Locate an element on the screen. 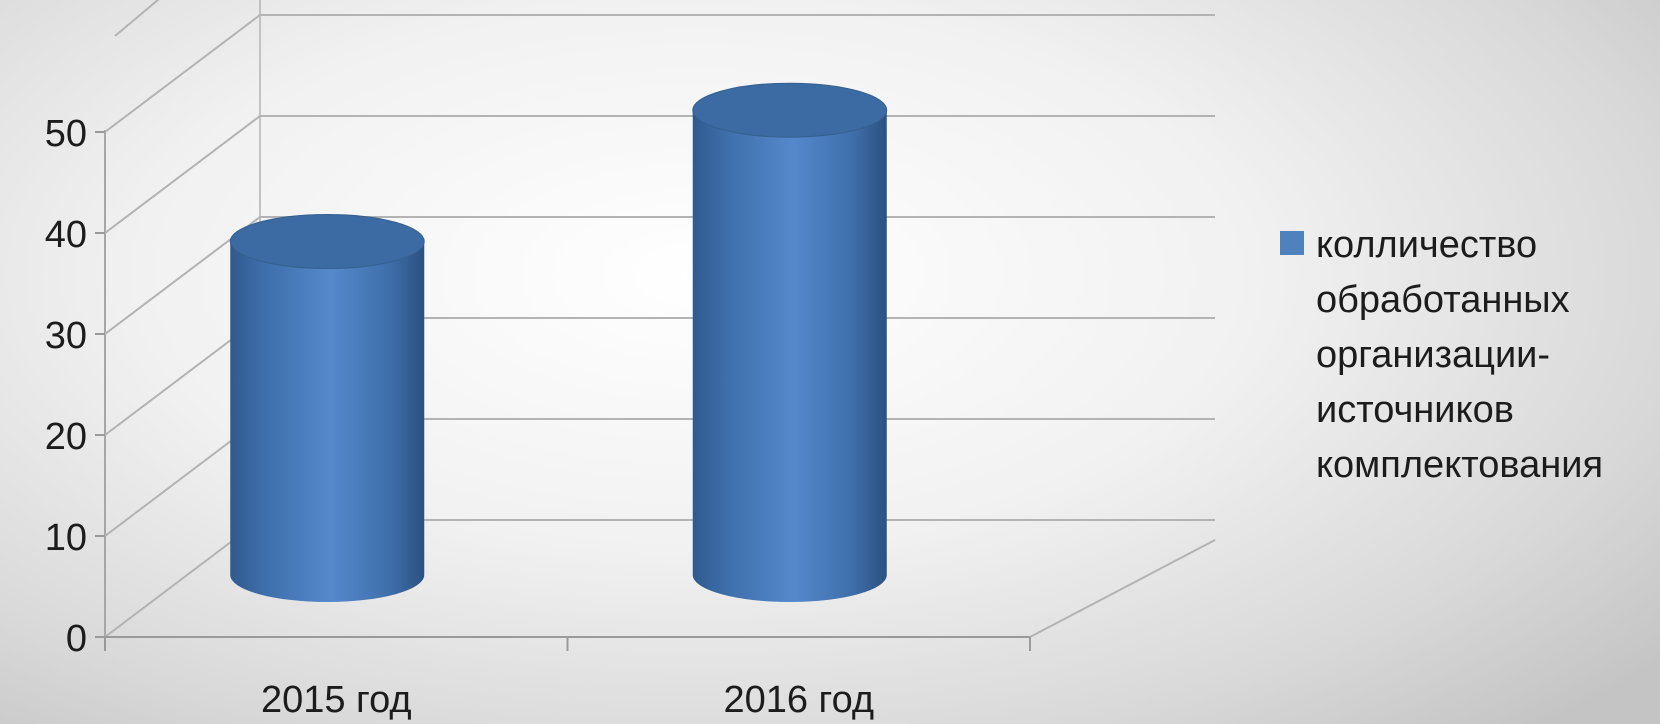 The image size is (1660, 724). floor-right-edge is located at coordinates (1122, 588).